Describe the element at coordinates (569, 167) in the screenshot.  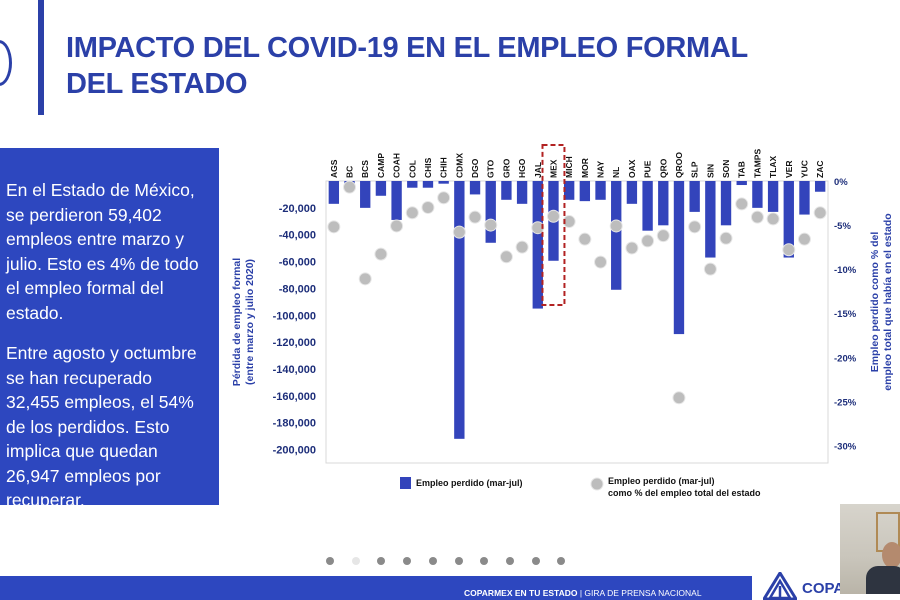
I see `category-label: MICH` at that location.